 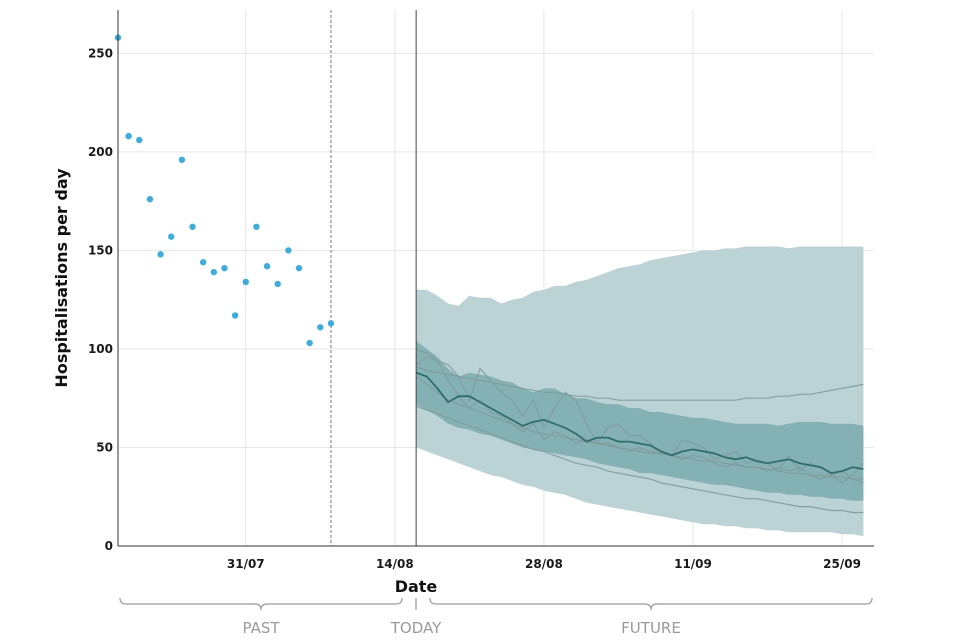 I want to click on forecast-trajectories, so click(x=639, y=431).